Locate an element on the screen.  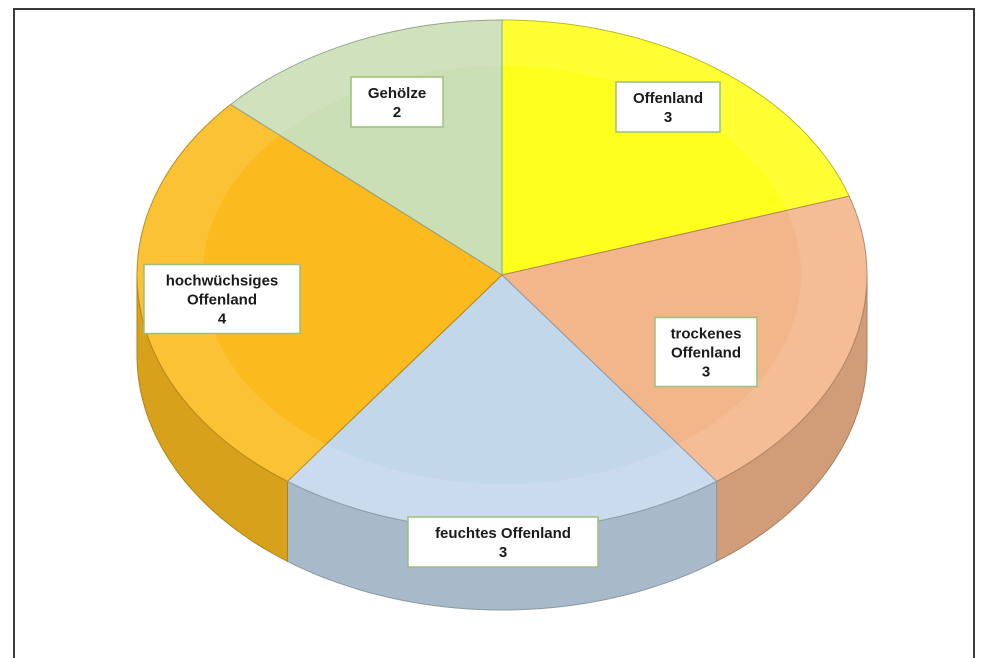
data-label-4: hochwüchsiges Offenland 4 is located at coordinates (222, 299).